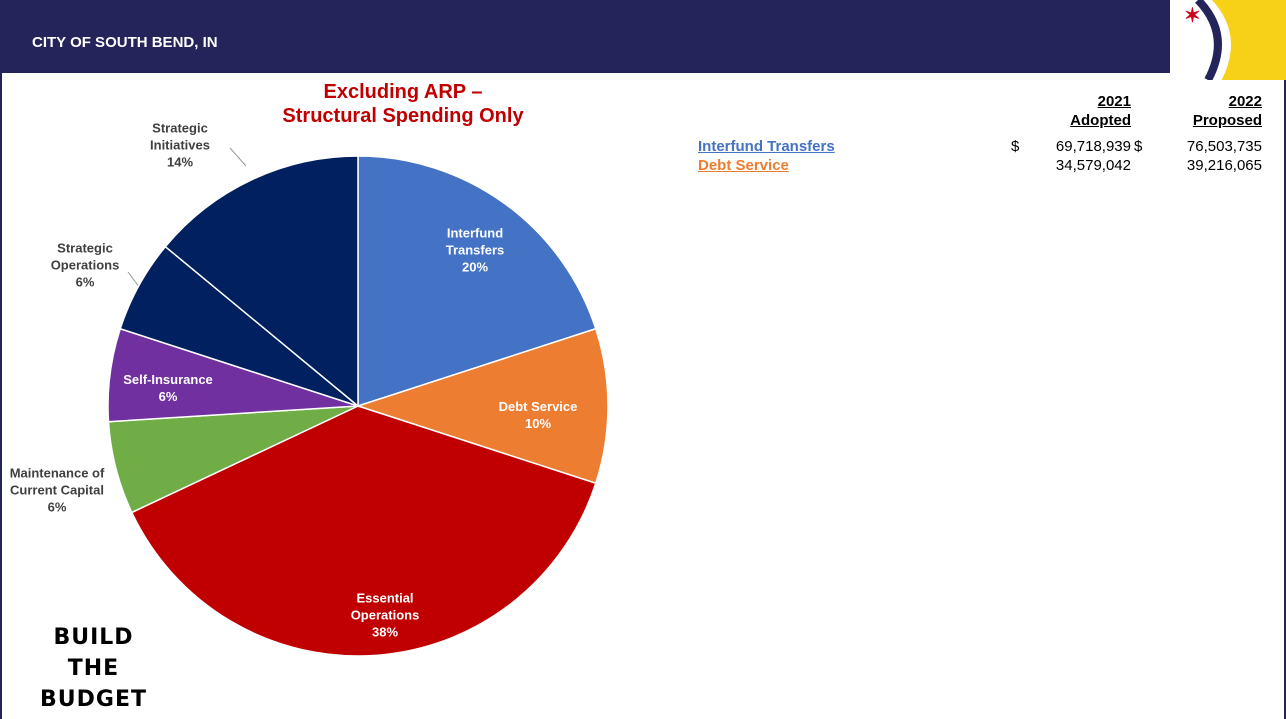 The height and width of the screenshot is (719, 1286). I want to click on subtitle-line: Structural Spending Only, so click(403, 116).